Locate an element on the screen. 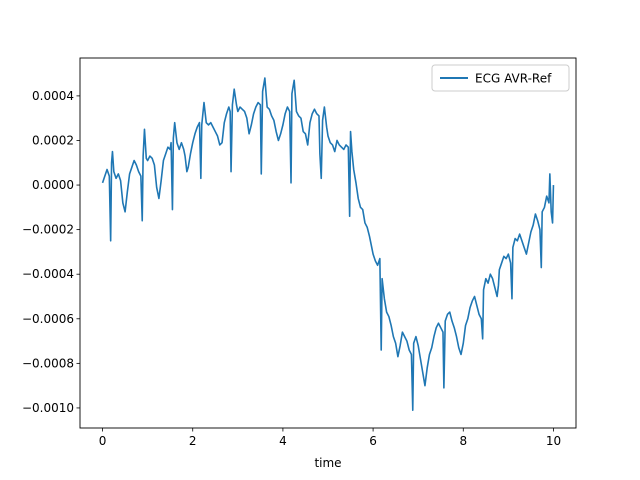 This screenshot has height=480, width=640. x-tick-label: 0 is located at coordinates (103, 441).